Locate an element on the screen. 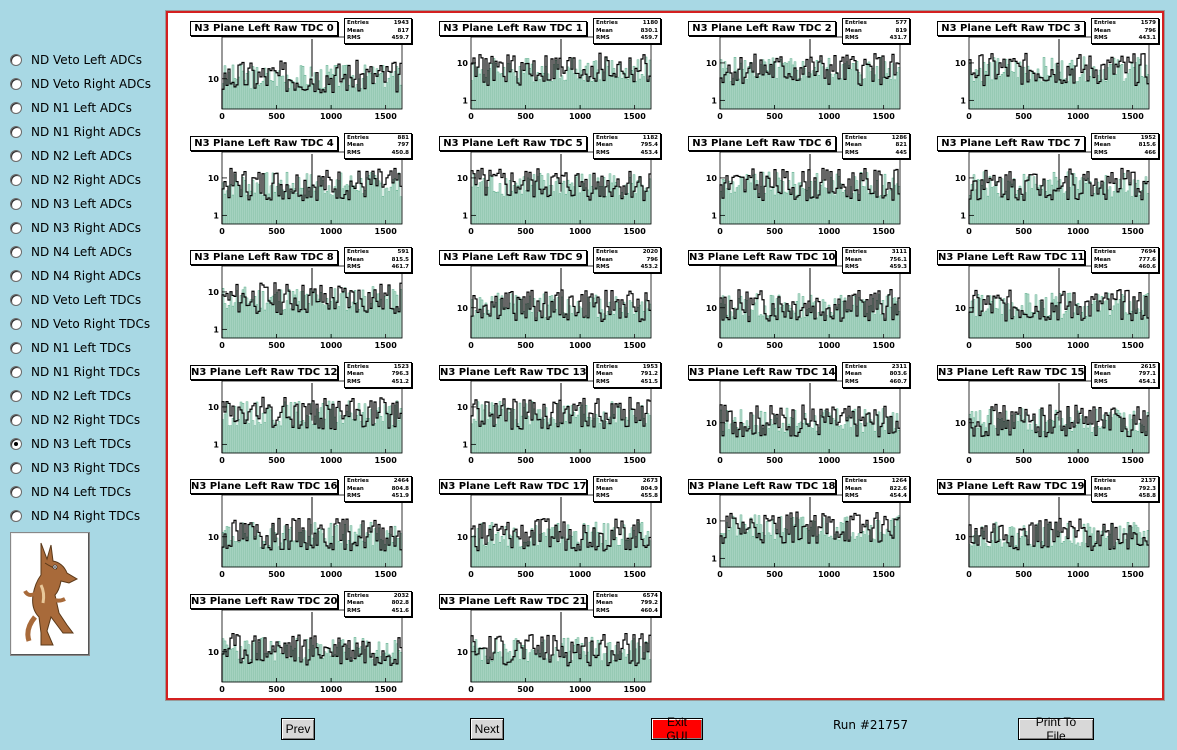 This screenshot has height=750, width=1177. prev-button: Prev is located at coordinates (298, 729).